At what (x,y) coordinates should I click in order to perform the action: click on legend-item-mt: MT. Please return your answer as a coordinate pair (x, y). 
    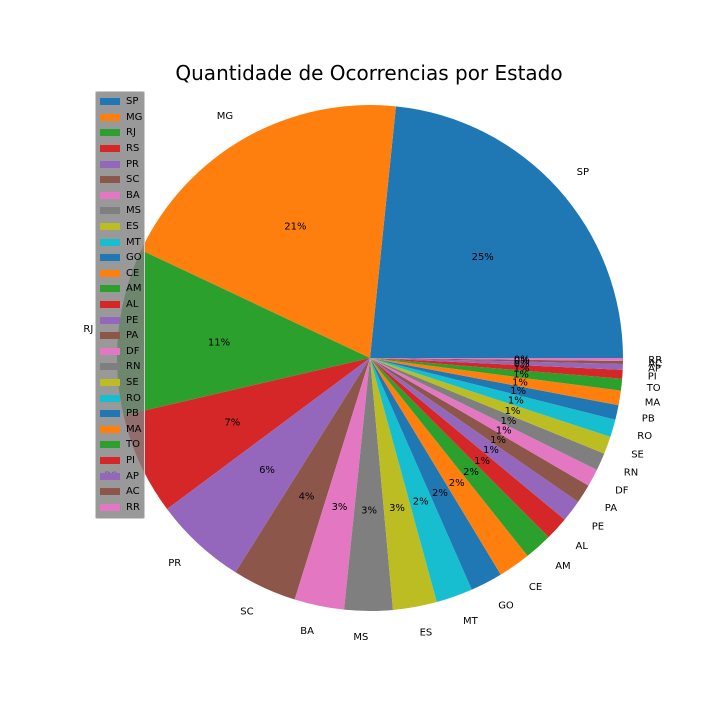
    Looking at the image, I should click on (120, 242).